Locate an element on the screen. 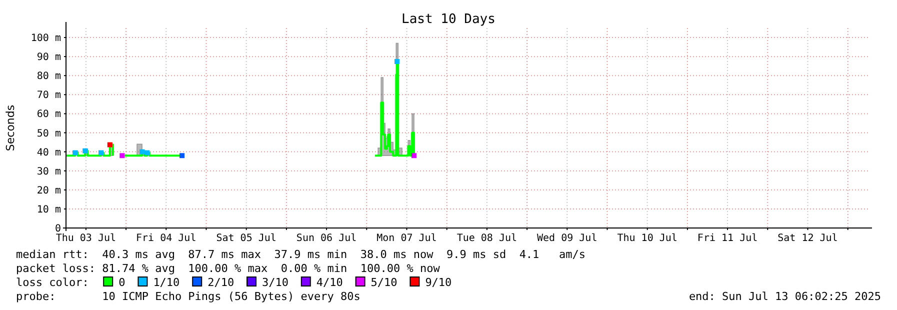  y-tick-label: 100 m is located at coordinates (45, 38).